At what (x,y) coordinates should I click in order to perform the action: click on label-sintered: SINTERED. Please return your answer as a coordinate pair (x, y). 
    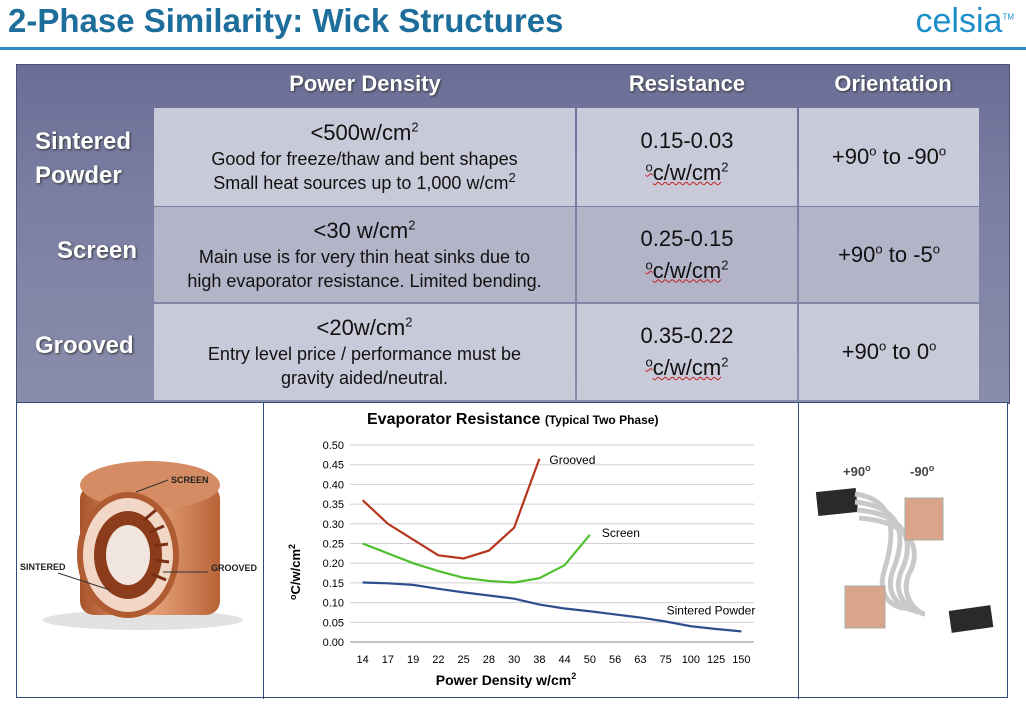
    Looking at the image, I should click on (43, 567).